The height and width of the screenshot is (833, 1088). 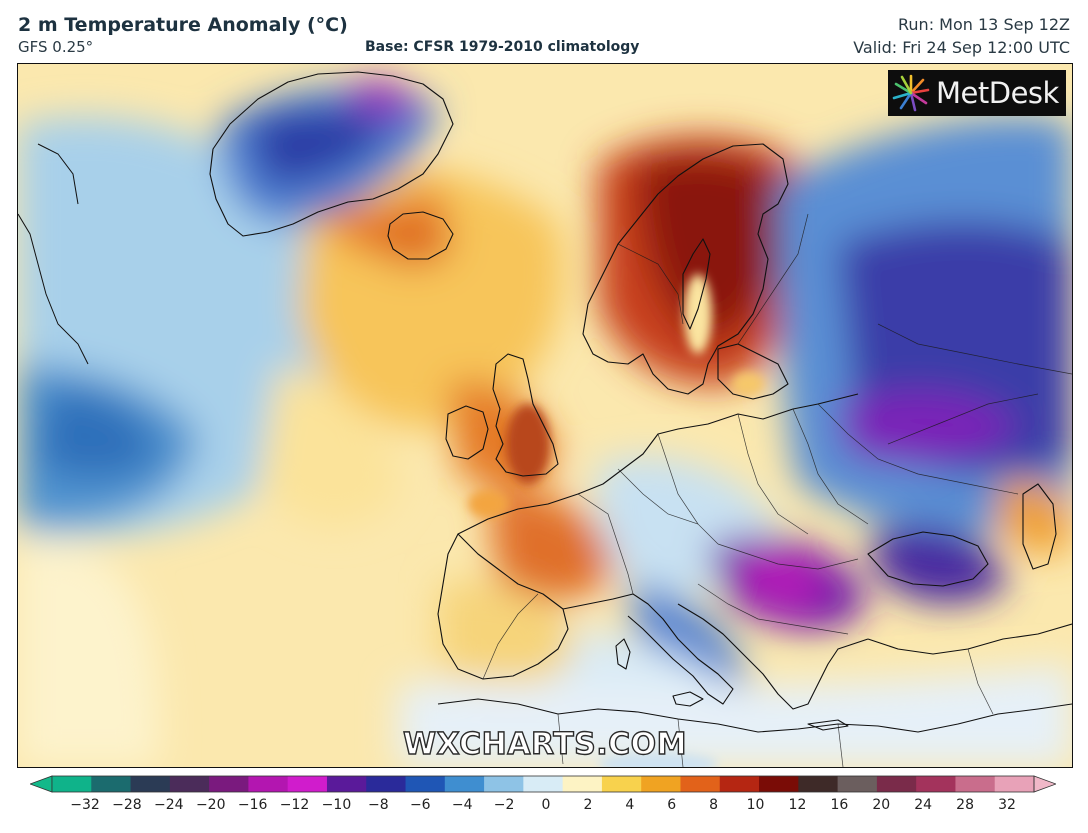 I want to click on colorbar-max-extension, so click(x=1044, y=784).